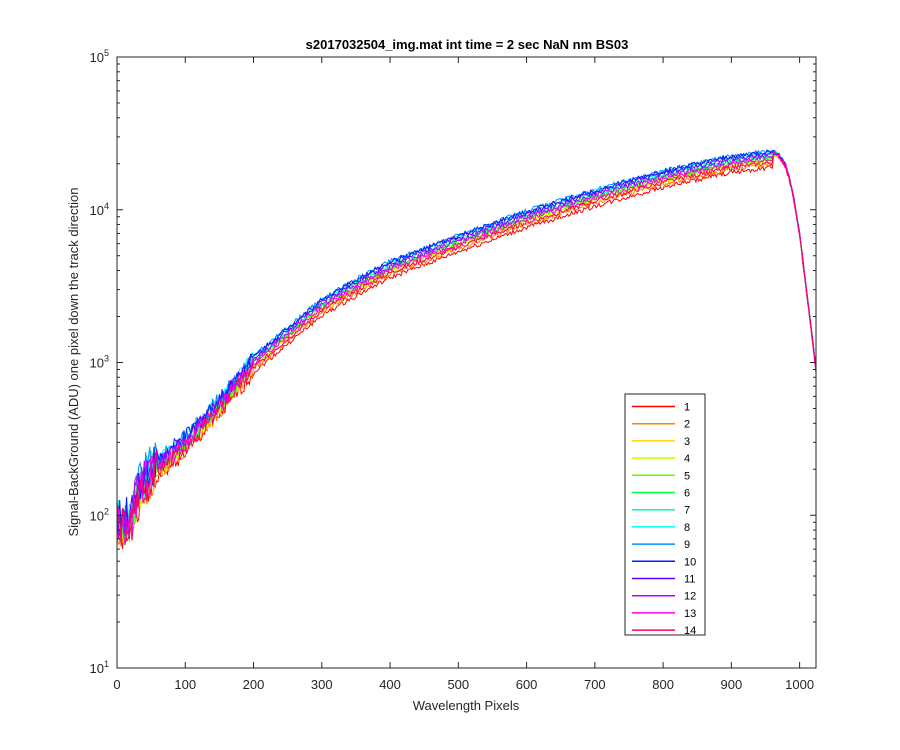 This screenshot has height=750, width=900. I want to click on legend-label: 8, so click(687, 528).